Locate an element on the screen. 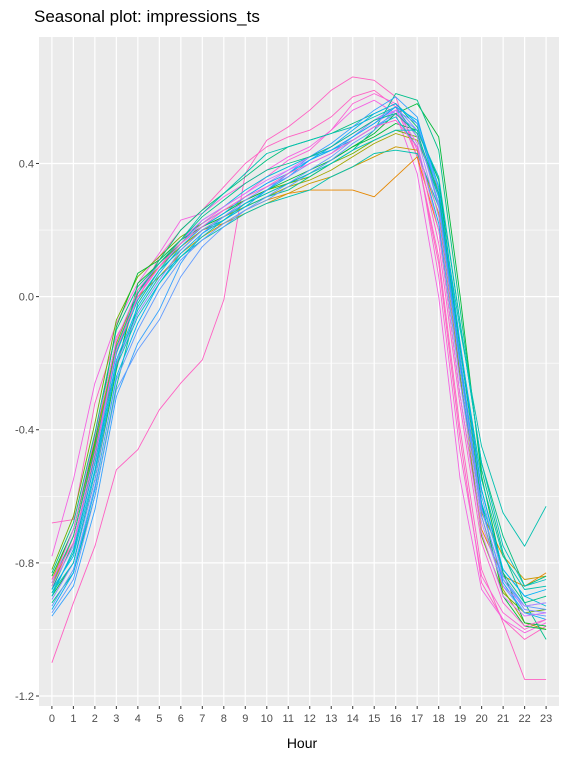  x-tick-label: 19 is located at coordinates (460, 719).